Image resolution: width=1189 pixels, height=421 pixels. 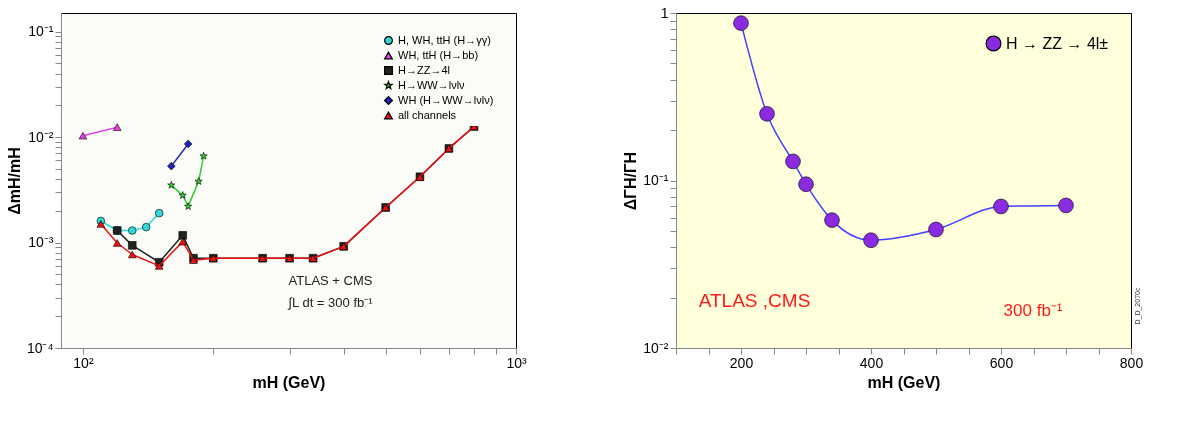 I want to click on y-tick-label: 1, so click(x=664, y=12).